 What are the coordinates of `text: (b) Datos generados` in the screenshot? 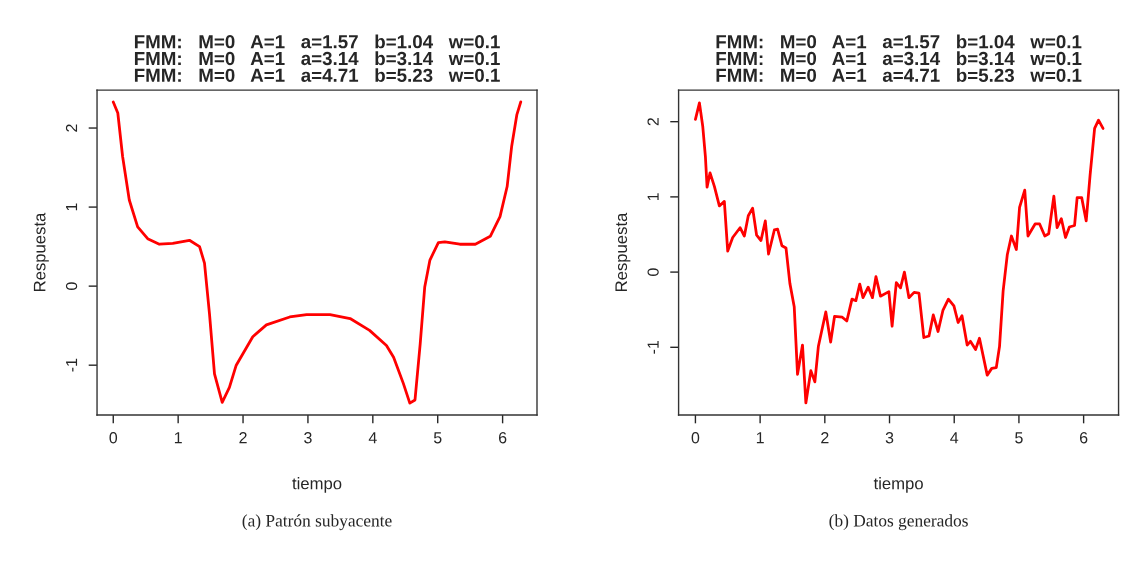 It's located at (898, 522).